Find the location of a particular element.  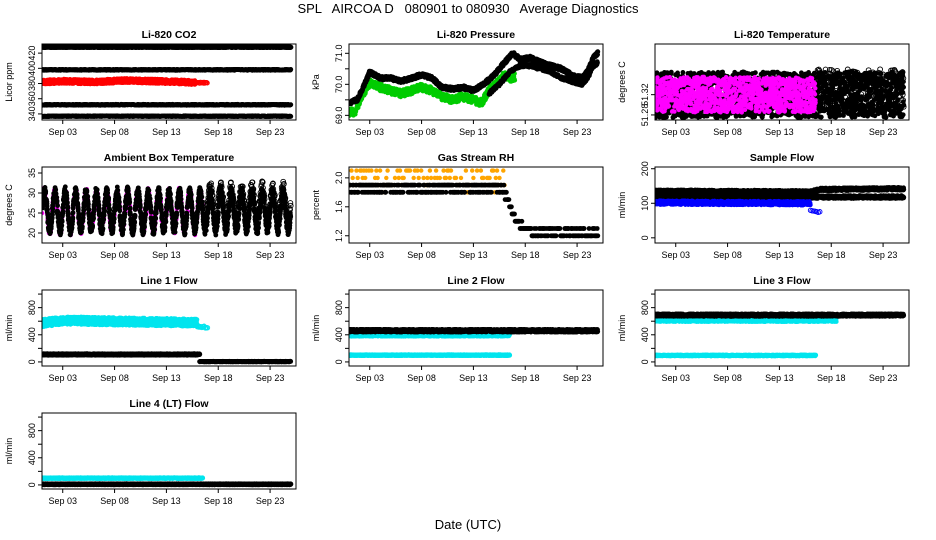

plot-frame is located at coordinates (169, 82).